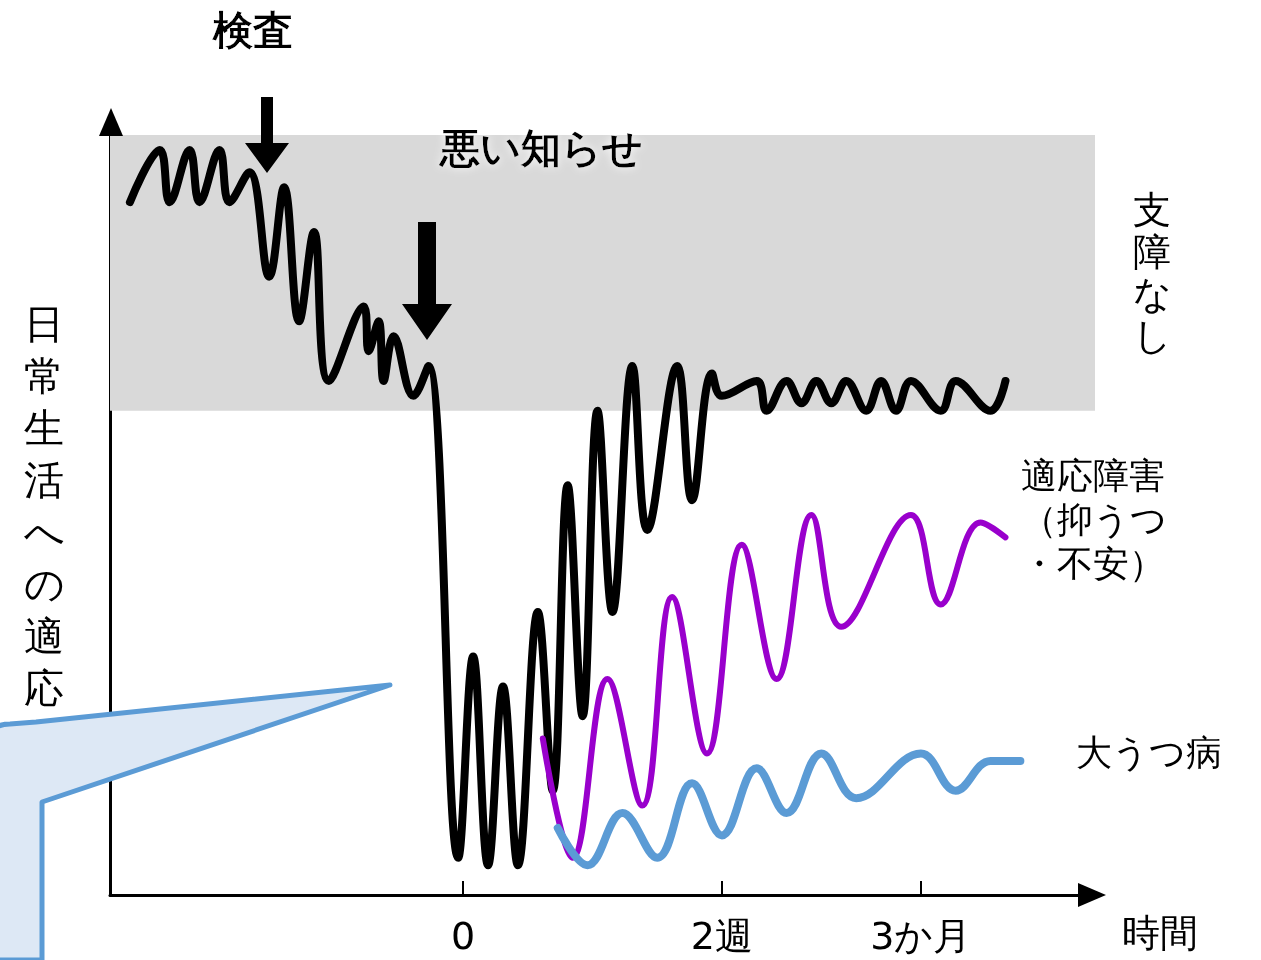 The height and width of the screenshot is (960, 1261). What do you see at coordinates (540, 148) in the screenshot?
I see `annotation: 悪い知らせ` at bounding box center [540, 148].